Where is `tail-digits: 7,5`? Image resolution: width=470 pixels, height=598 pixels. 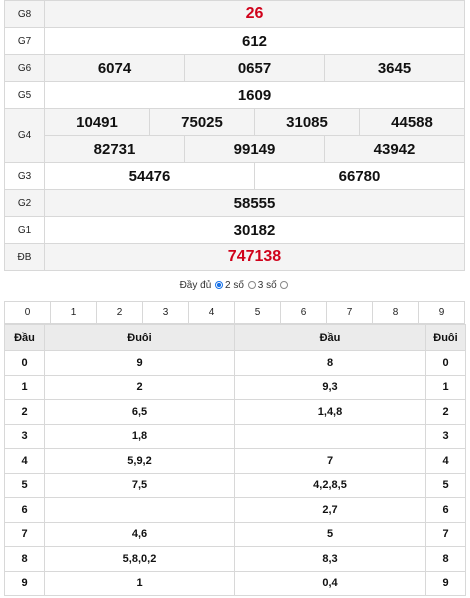 tail-digits: 7,5 is located at coordinates (139, 485).